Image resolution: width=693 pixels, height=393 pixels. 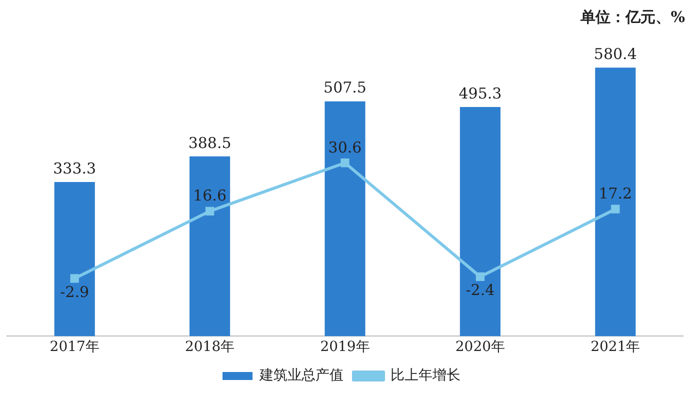 I want to click on data-label: 495.3, so click(x=480, y=93).